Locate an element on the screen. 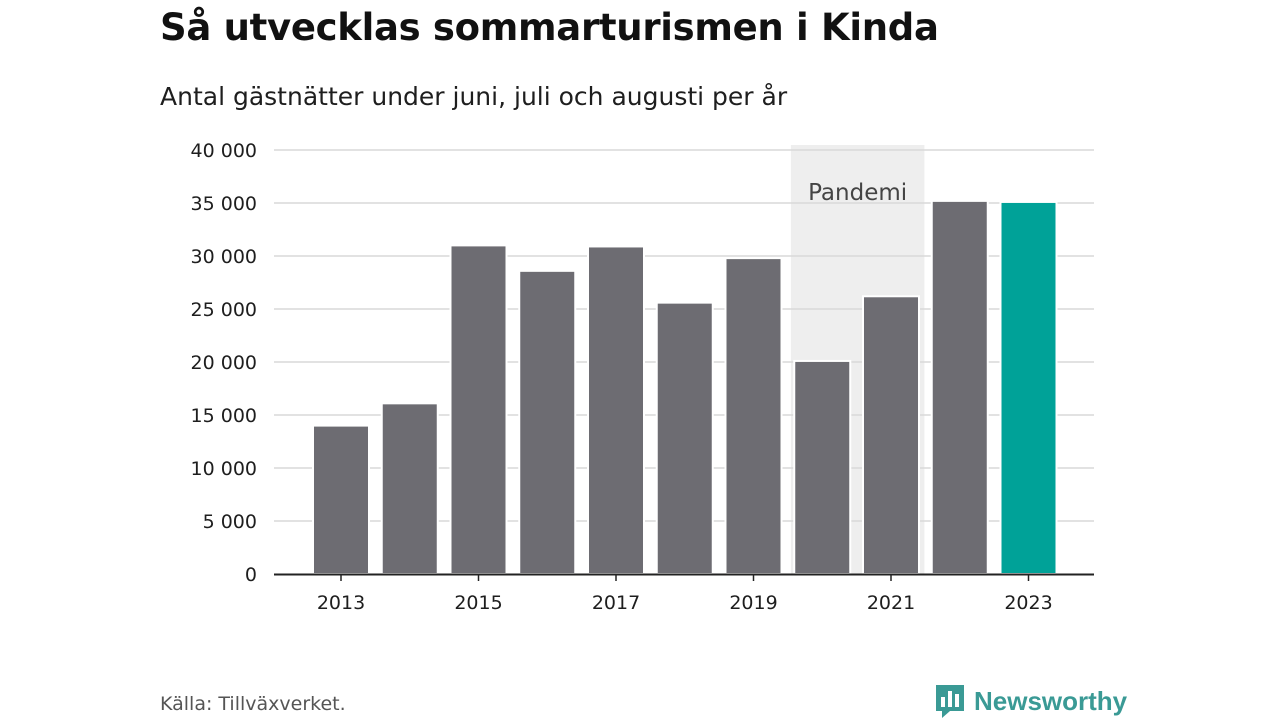 This screenshot has width=1280, height=720. x-tick-label: 2017 is located at coordinates (616, 603).